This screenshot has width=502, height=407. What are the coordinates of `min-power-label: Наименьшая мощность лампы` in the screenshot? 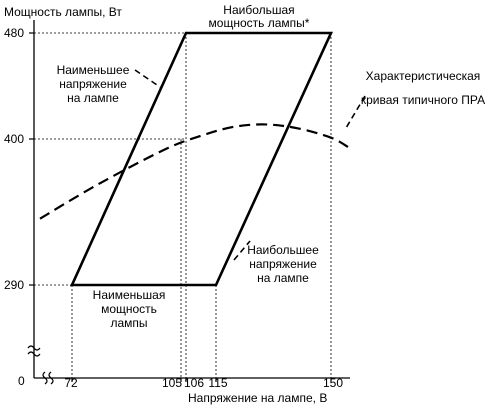 It's located at (129, 309).